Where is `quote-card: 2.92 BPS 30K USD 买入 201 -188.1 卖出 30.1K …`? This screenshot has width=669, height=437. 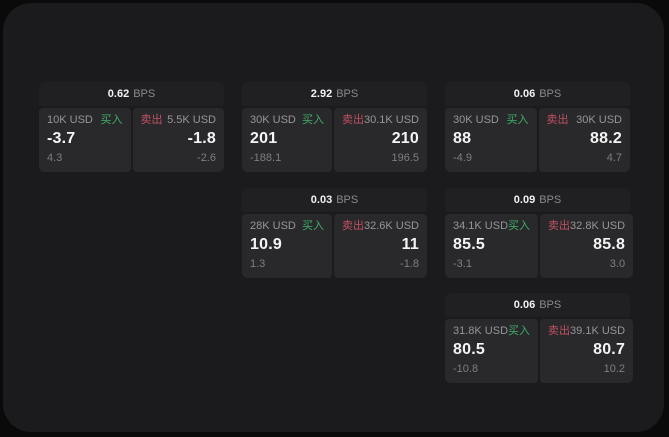
quote-card: 2.92 BPS 30K USD 买入 201 -188.1 卖出 30.1K … is located at coordinates (334, 127).